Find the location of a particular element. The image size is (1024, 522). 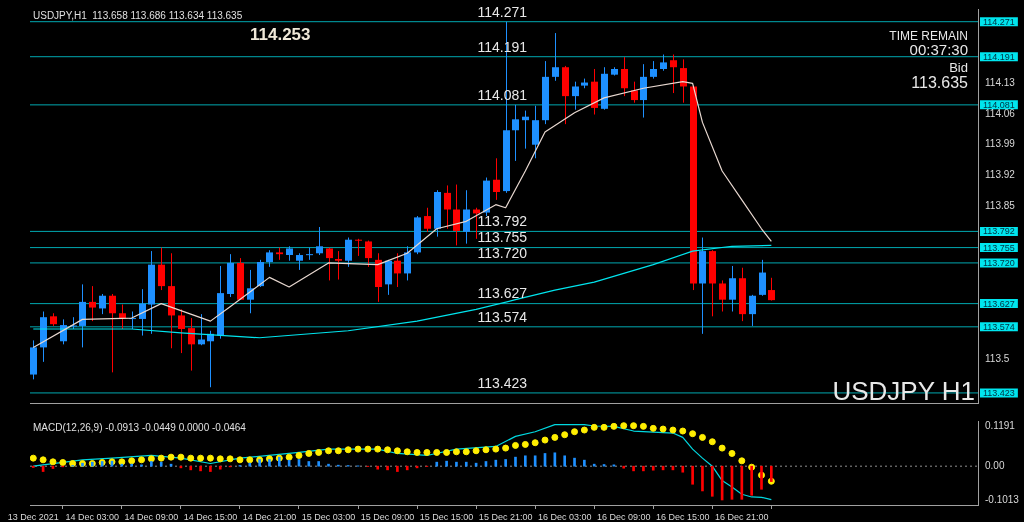

text: 113.792 is located at coordinates (999, 231).